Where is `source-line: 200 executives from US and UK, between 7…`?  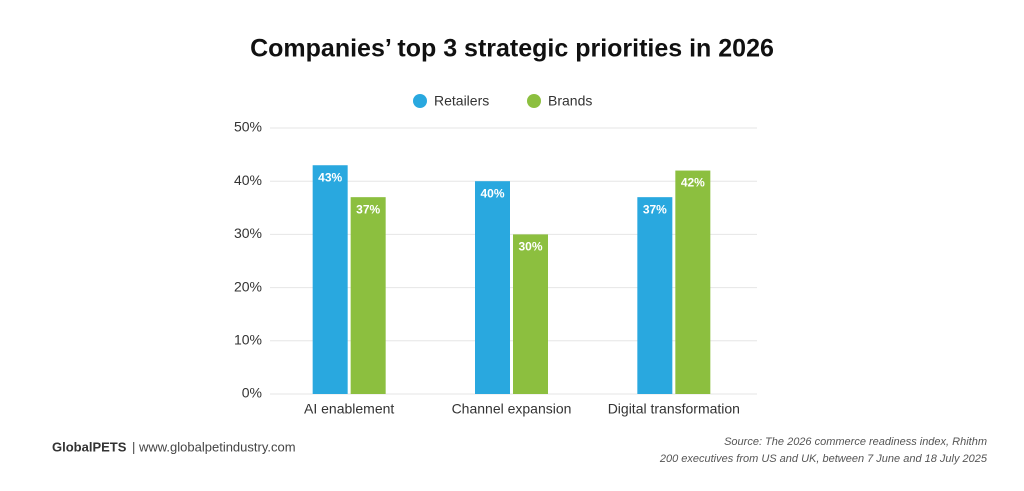 source-line: 200 executives from US and UK, between 7… is located at coordinates (823, 459).